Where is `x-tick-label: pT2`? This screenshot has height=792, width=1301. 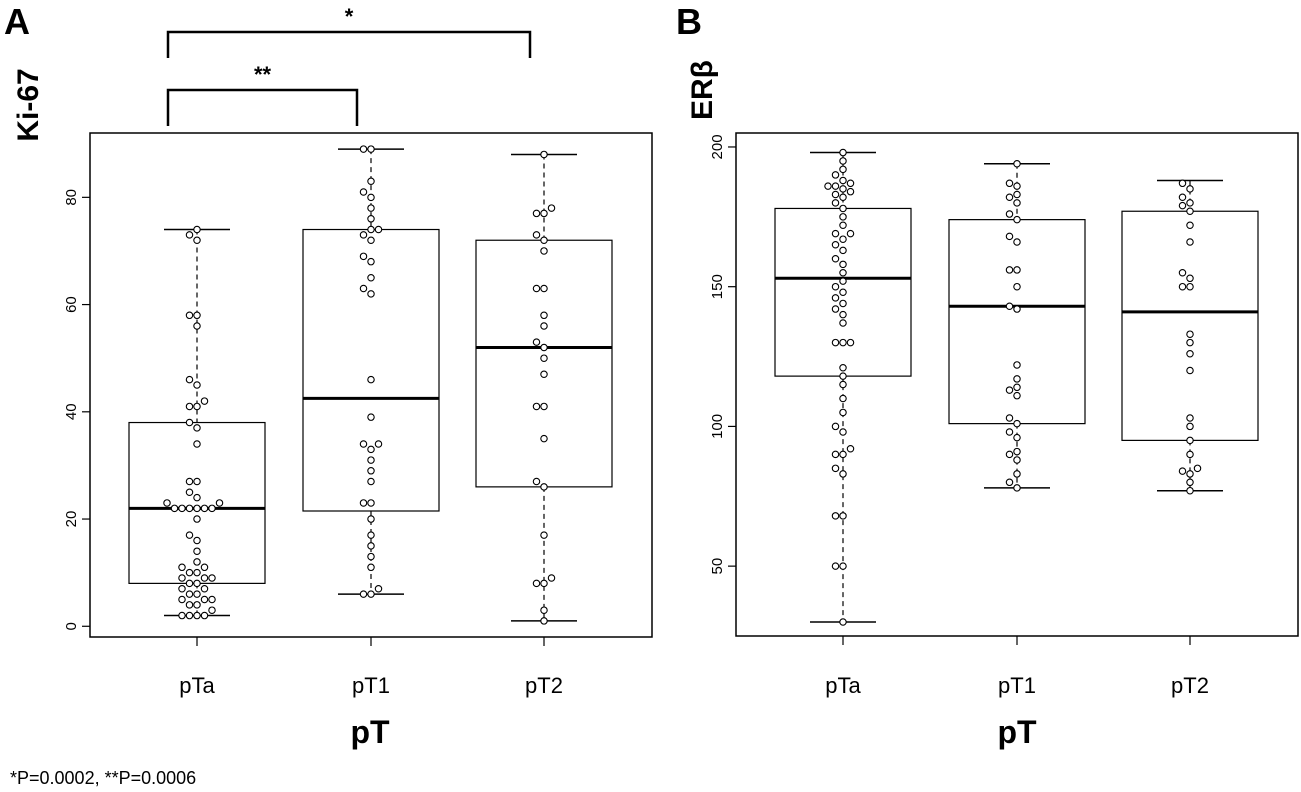 x-tick-label: pT2 is located at coordinates (1190, 685).